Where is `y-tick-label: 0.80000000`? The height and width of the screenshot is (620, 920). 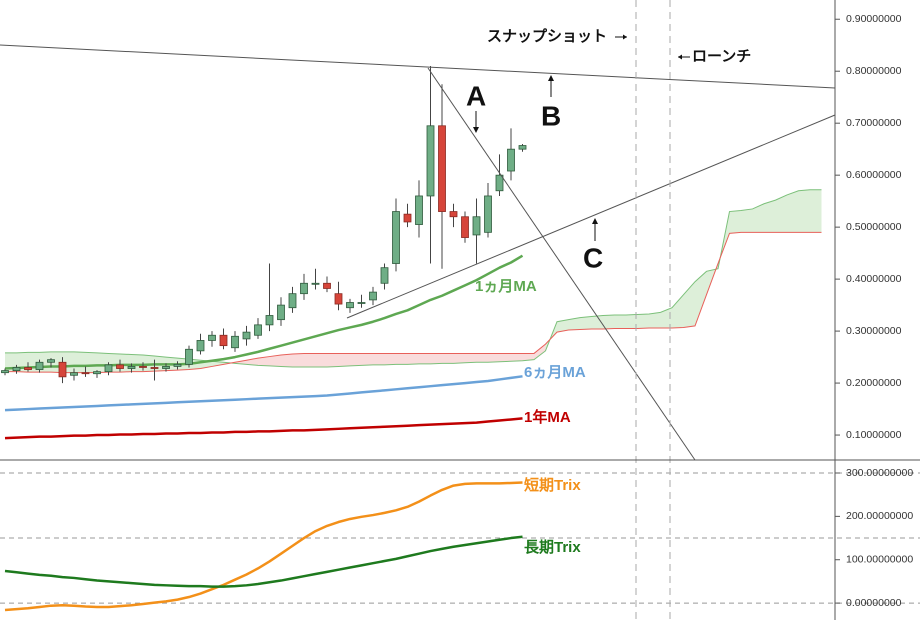 y-tick-label: 0.80000000 is located at coordinates (874, 71).